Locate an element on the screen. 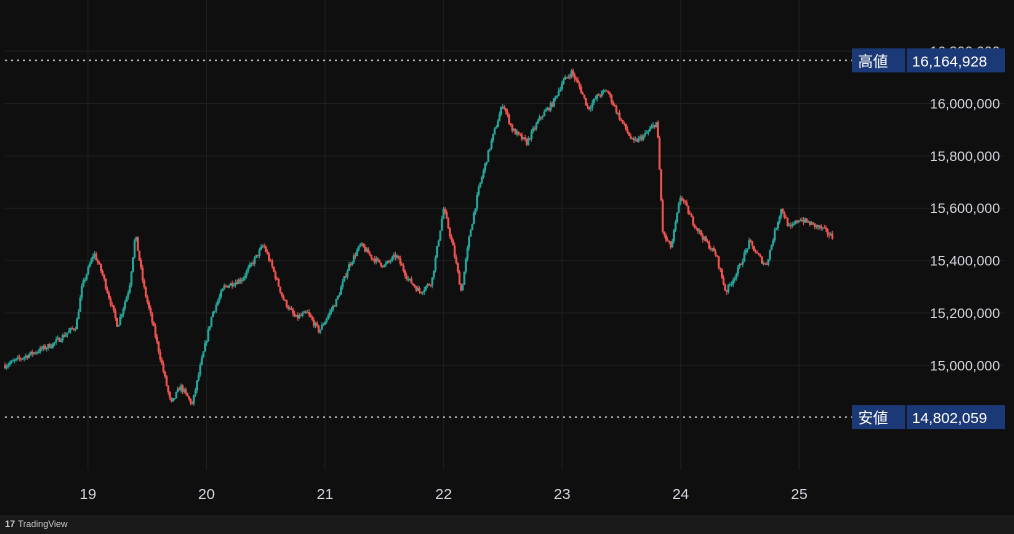 This screenshot has width=1014, height=534. x-tick-label: 21 is located at coordinates (325, 494).